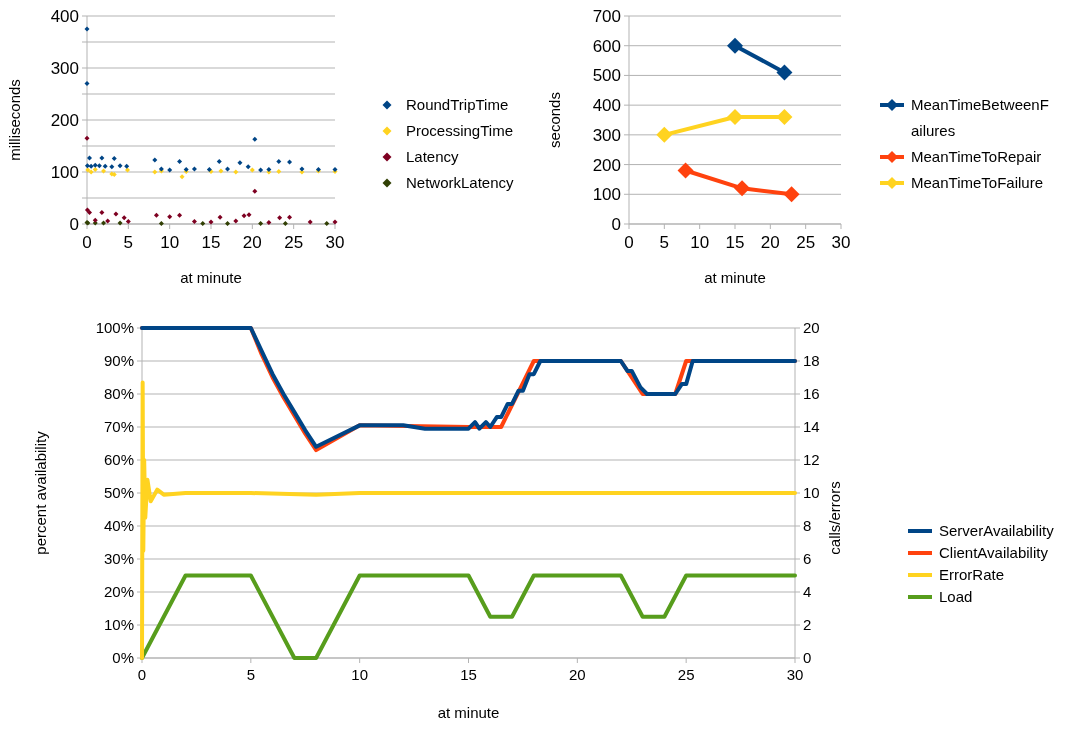  What do you see at coordinates (118, 394) in the screenshot?
I see `y-tick-label: 80%` at bounding box center [118, 394].